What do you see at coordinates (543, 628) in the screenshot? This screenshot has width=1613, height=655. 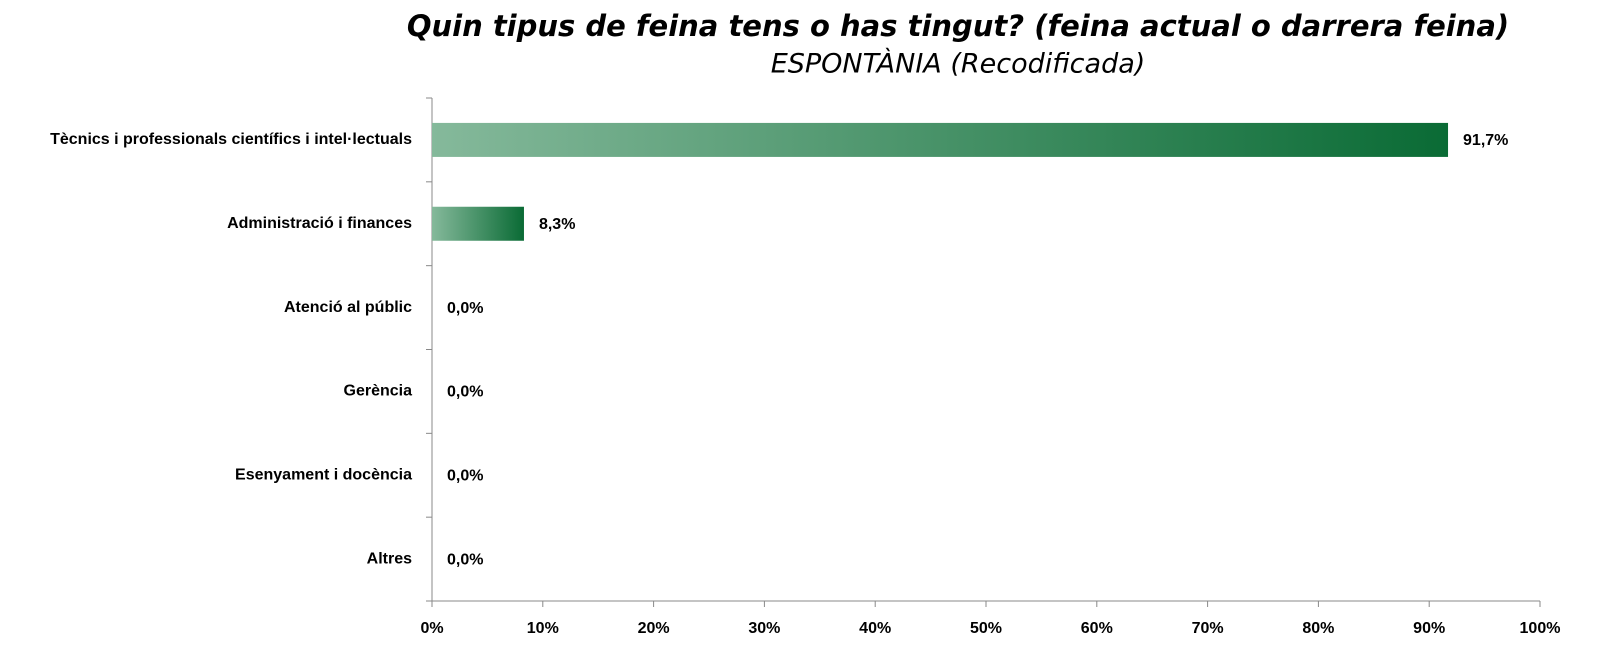 I see `x-tick-label: 10%` at bounding box center [543, 628].